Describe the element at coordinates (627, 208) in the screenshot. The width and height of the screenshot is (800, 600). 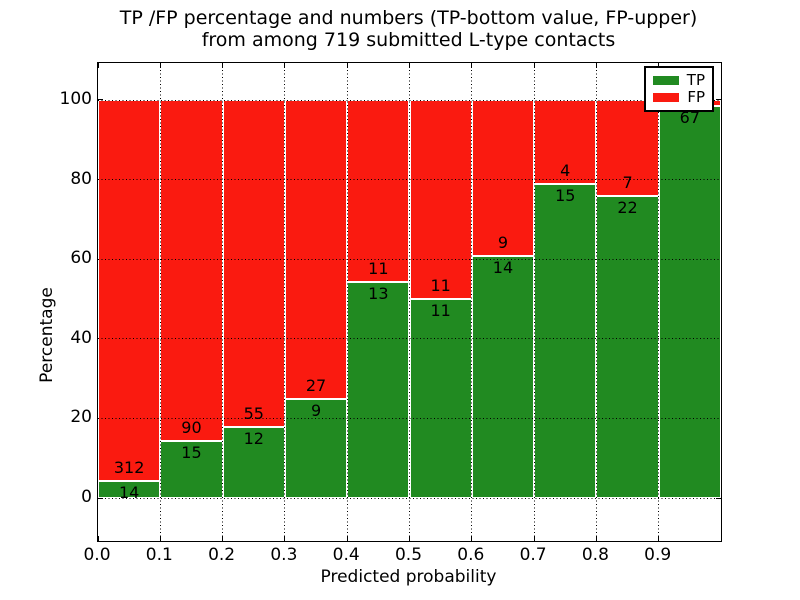
I see `bar-tp-count-label: 22` at that location.